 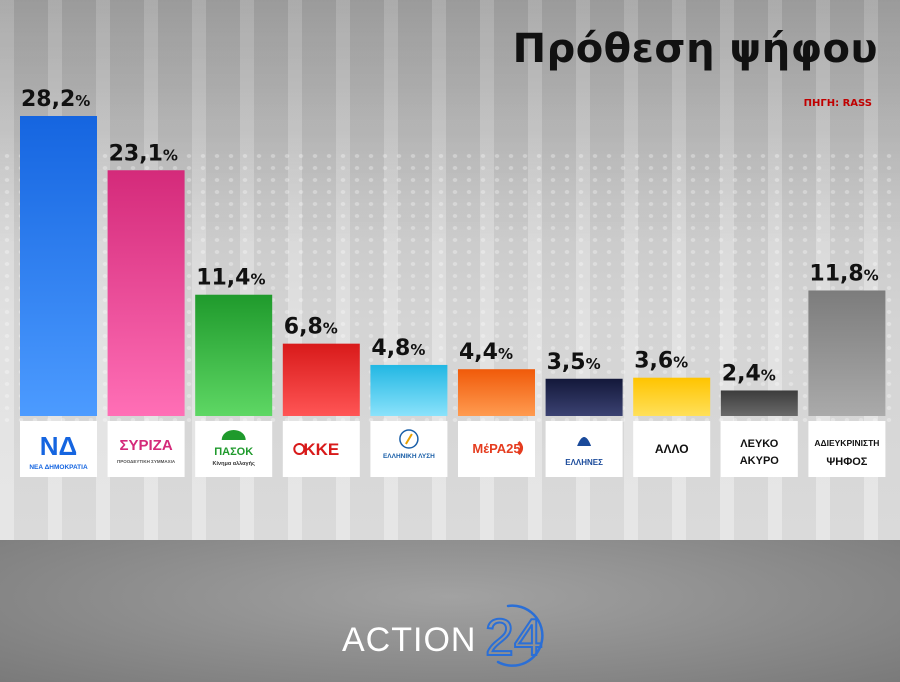 I want to click on party-tile: ΑΔΙΕΥΚΡΙΝΙΣΤΗ ΨΗΦΟΣ, so click(x=847, y=449).